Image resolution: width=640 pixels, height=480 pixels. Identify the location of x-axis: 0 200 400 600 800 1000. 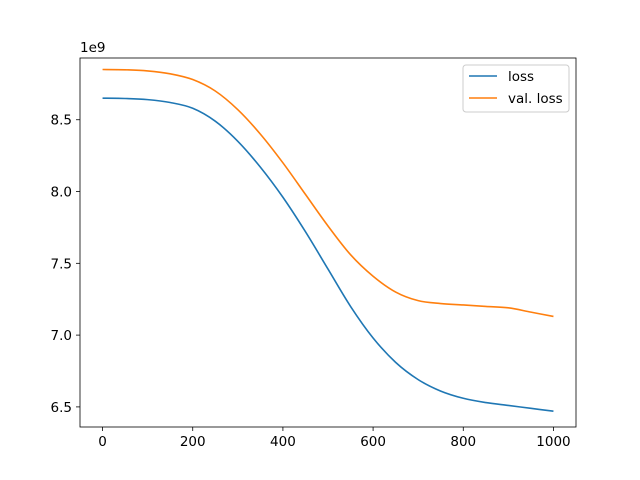
(334, 438).